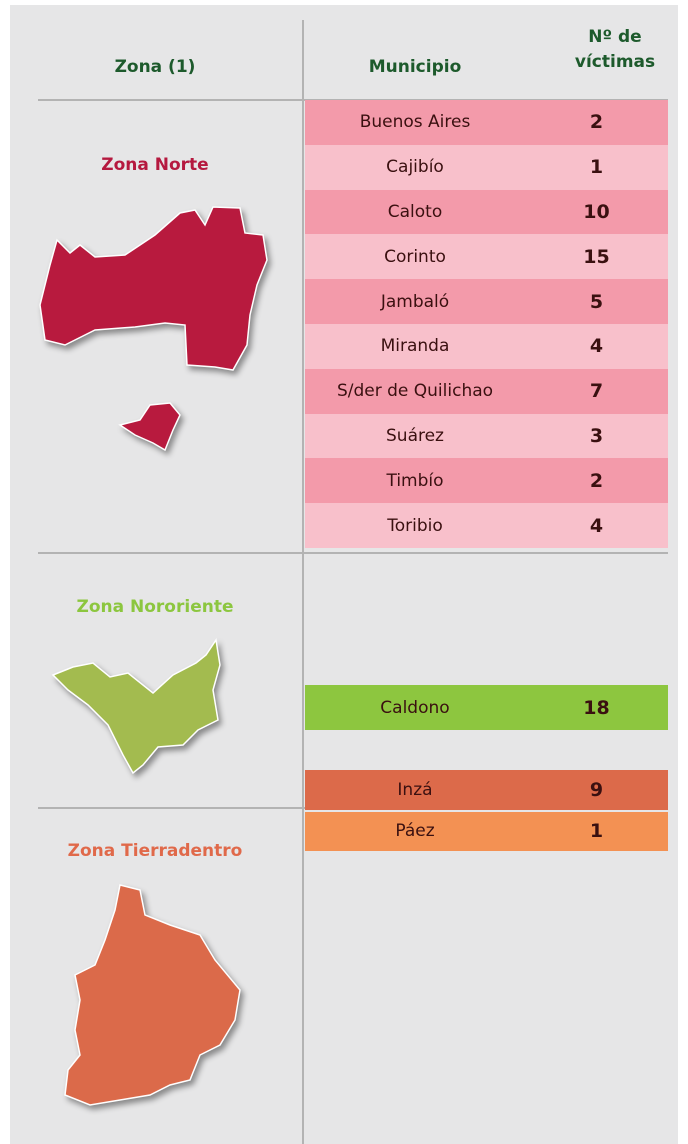  I want to click on zone-name: Zona Nororiente, so click(155, 607).